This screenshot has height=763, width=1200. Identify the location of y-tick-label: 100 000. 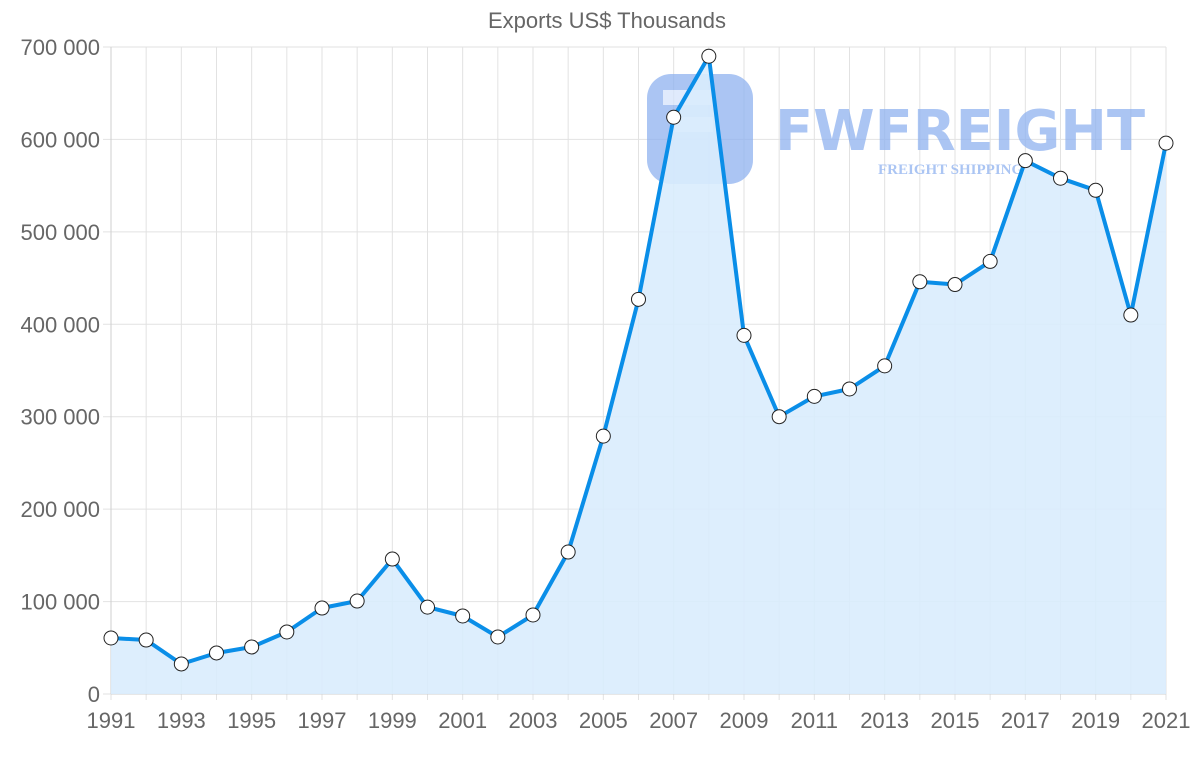
(60, 602).